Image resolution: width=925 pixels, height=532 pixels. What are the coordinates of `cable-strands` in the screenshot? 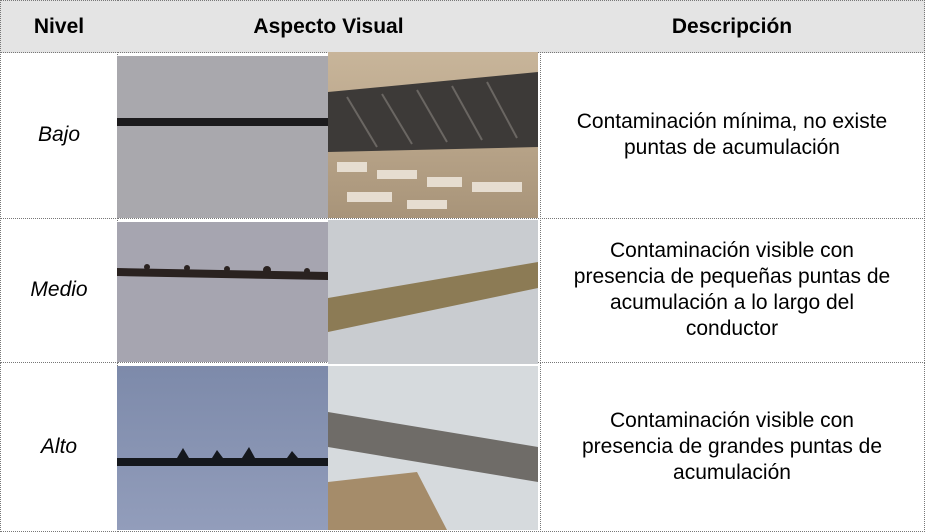 It's located at (432, 114).